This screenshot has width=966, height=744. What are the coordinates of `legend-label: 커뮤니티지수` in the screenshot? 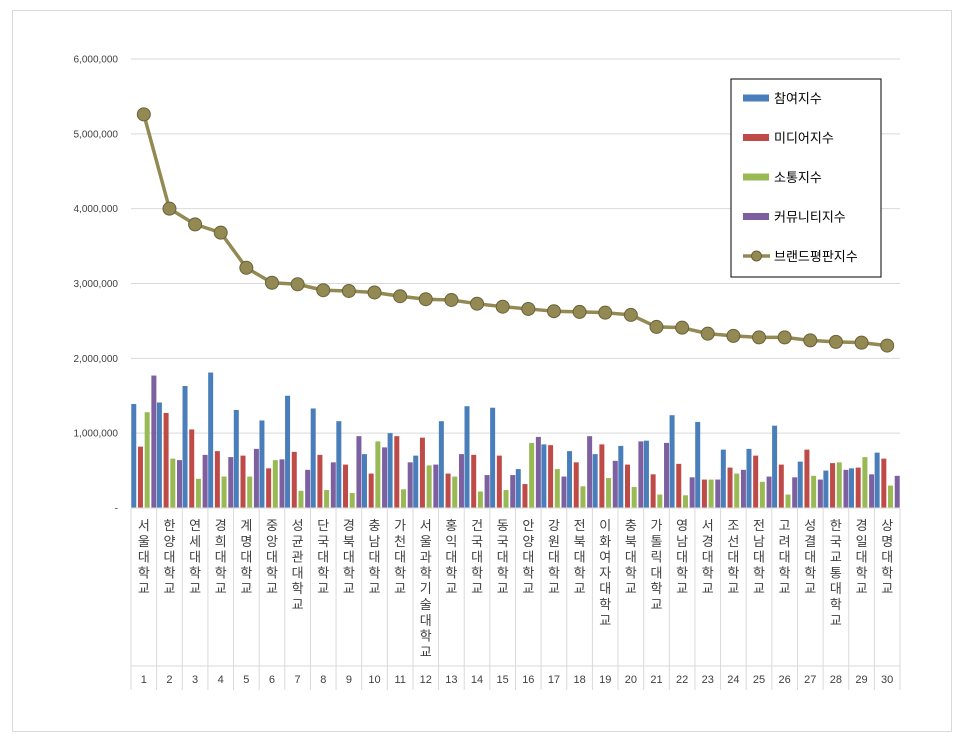 It's located at (810, 218).